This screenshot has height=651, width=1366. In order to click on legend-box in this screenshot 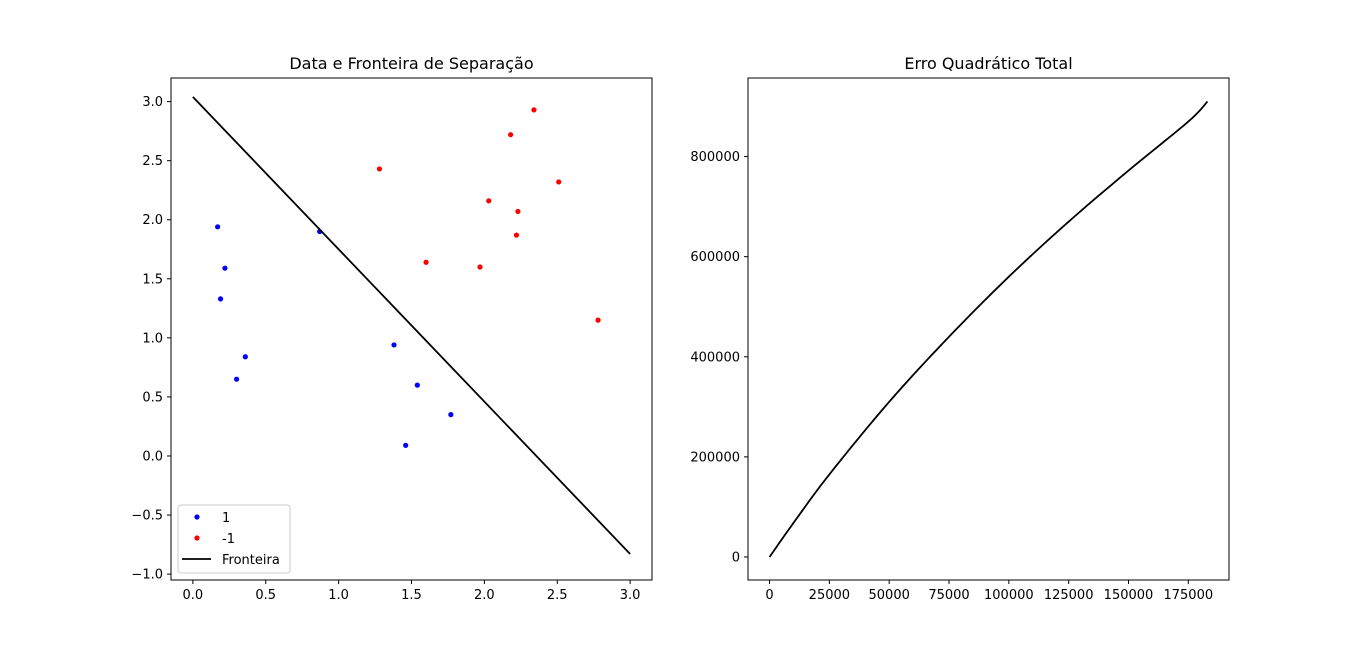, I will do `click(234, 539)`.